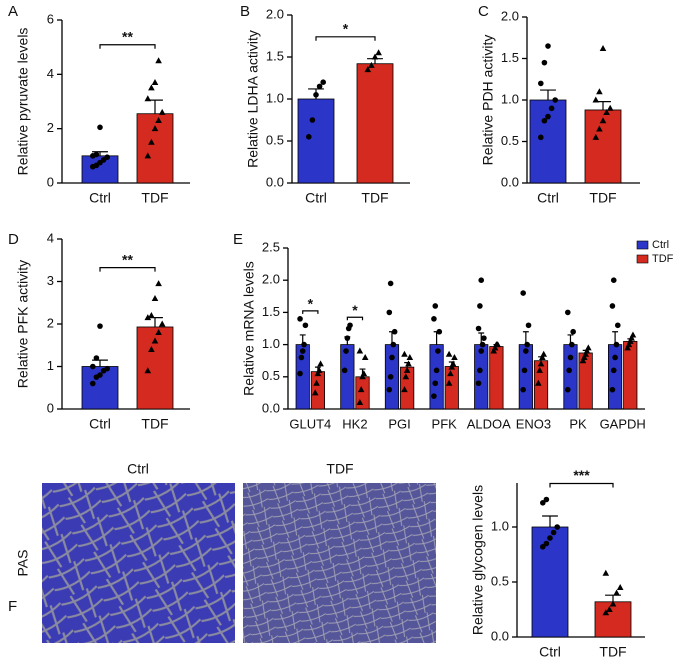 The width and height of the screenshot is (693, 664). Describe the element at coordinates (13, 11) in the screenshot. I see `panel-label: A` at that location.